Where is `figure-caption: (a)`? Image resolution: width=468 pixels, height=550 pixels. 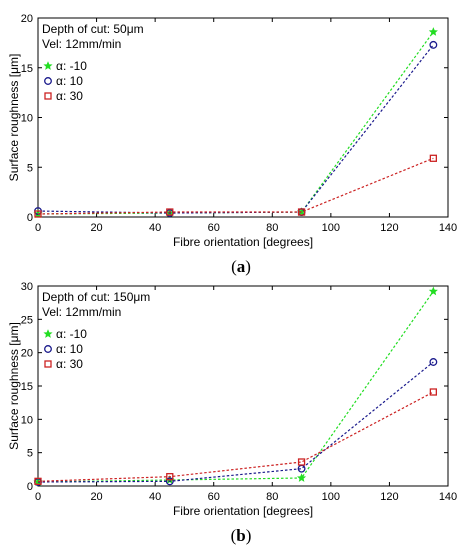 figure-caption: (a) is located at coordinates (241, 266).